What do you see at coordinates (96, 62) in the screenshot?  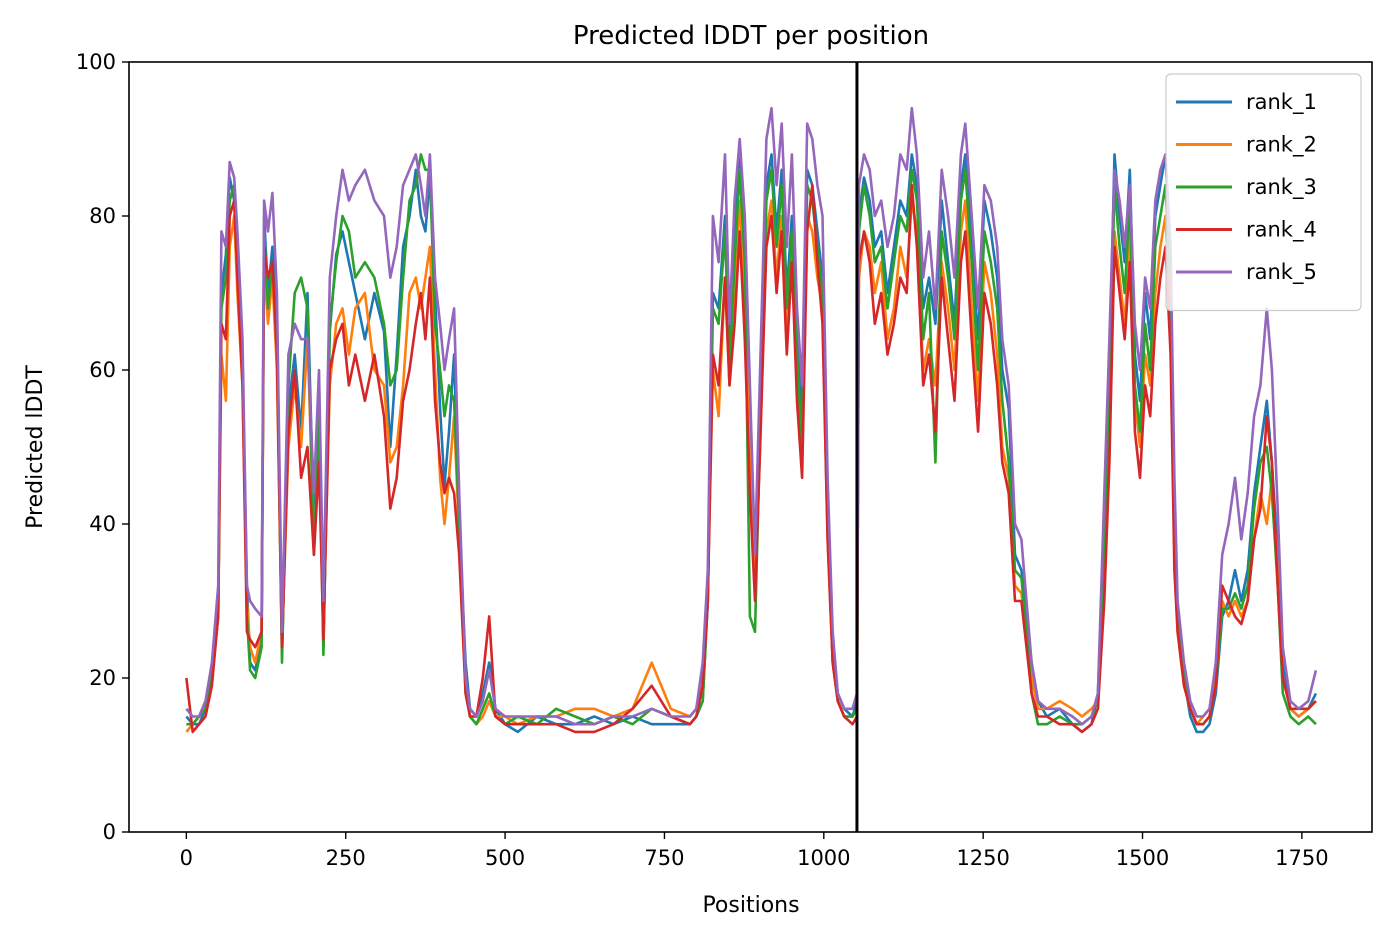 I see `y-tick-label: 100` at bounding box center [96, 62].